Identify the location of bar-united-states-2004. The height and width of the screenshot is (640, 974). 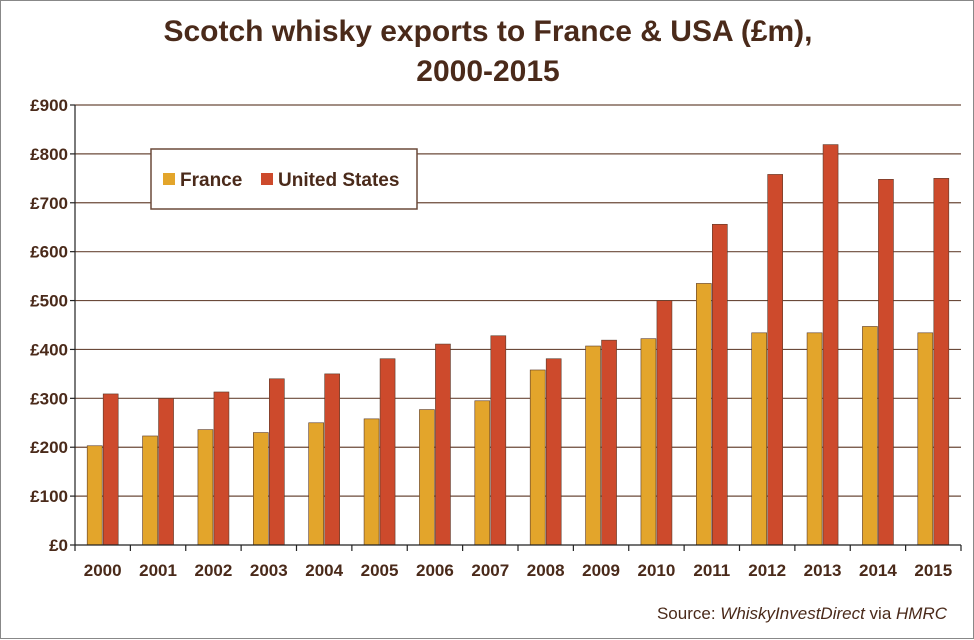
(332, 459).